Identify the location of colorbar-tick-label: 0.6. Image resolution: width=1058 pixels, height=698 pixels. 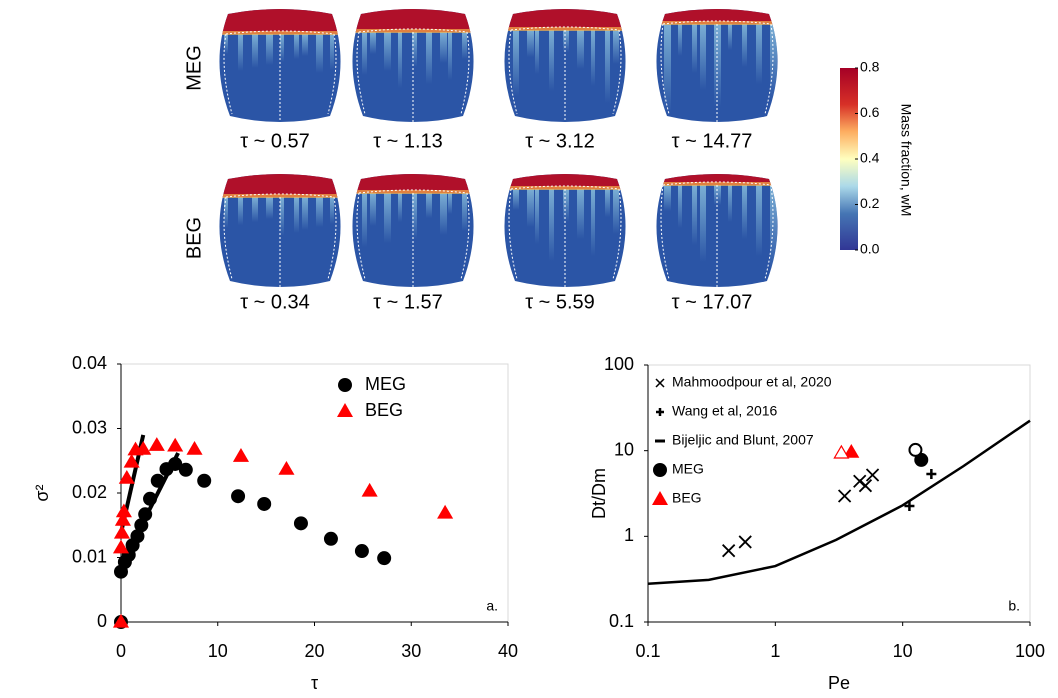
(870, 112).